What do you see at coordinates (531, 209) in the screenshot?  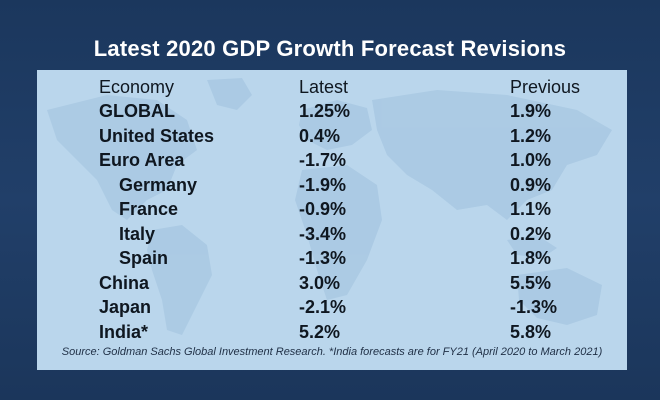 I see `cell-previous: 1.1%` at bounding box center [531, 209].